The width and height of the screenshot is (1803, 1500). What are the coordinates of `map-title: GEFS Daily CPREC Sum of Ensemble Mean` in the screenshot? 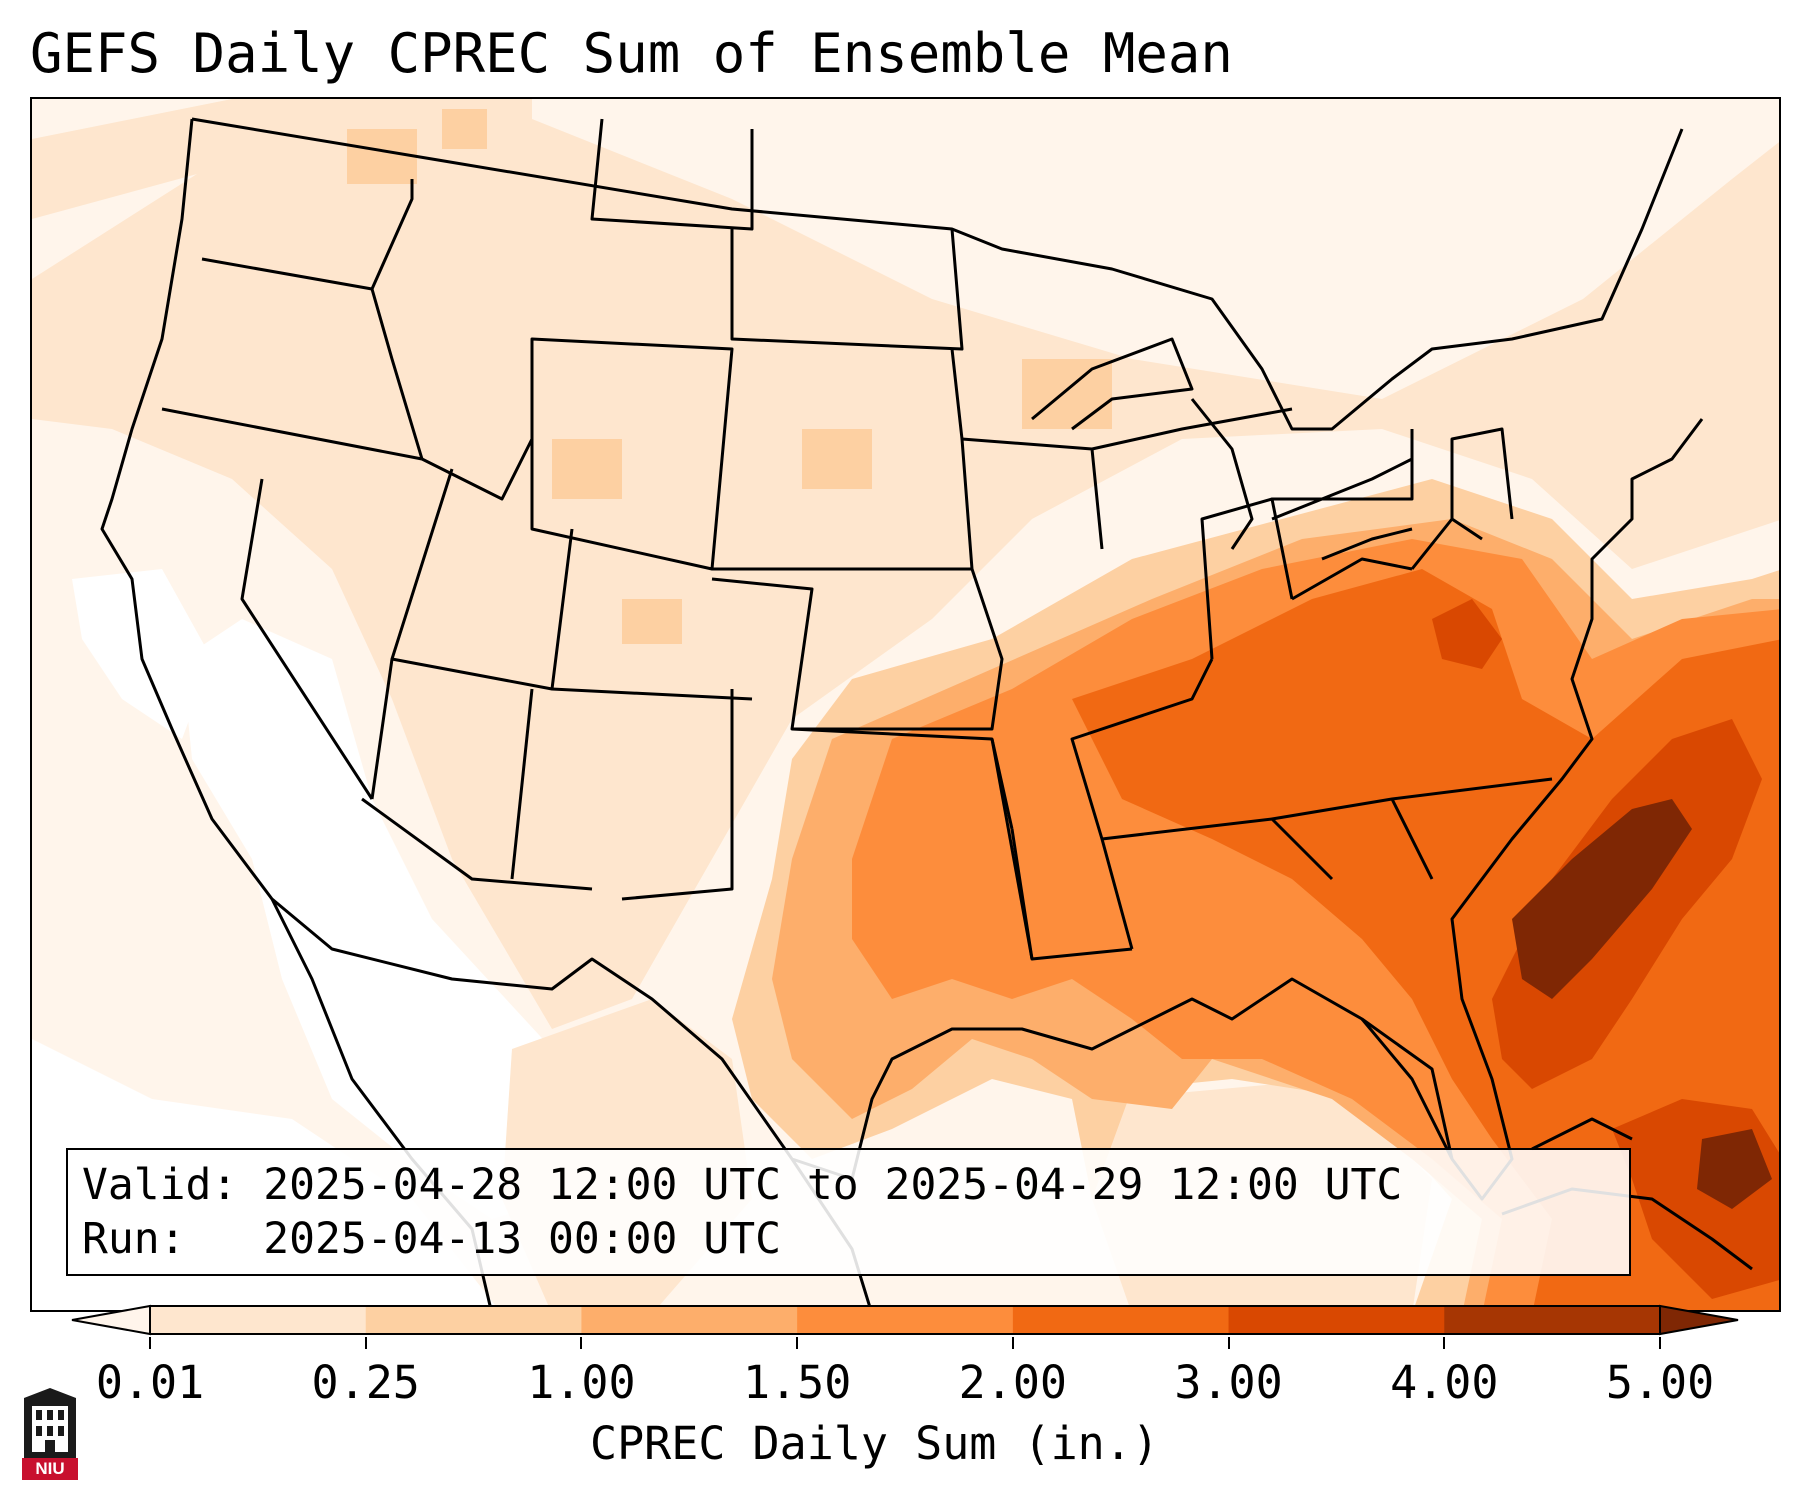 It's located at (631, 53).